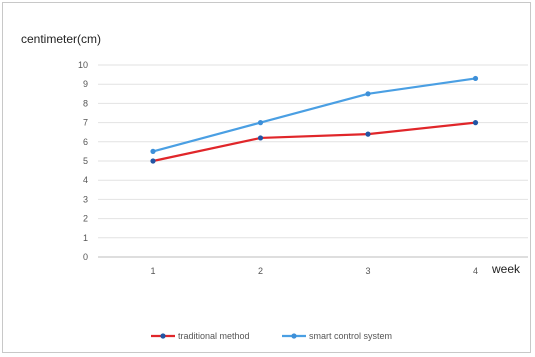 The image size is (535, 357). Describe the element at coordinates (271, 336) in the screenshot. I see `legend: traditional method smart control system` at that location.